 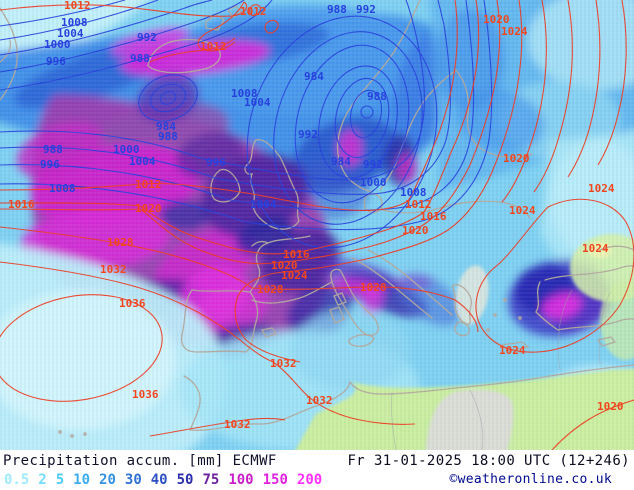 I want to click on legend: 0.5 2 5 10 20 30 40 50 75 100 150 200, so click(x=163, y=480).